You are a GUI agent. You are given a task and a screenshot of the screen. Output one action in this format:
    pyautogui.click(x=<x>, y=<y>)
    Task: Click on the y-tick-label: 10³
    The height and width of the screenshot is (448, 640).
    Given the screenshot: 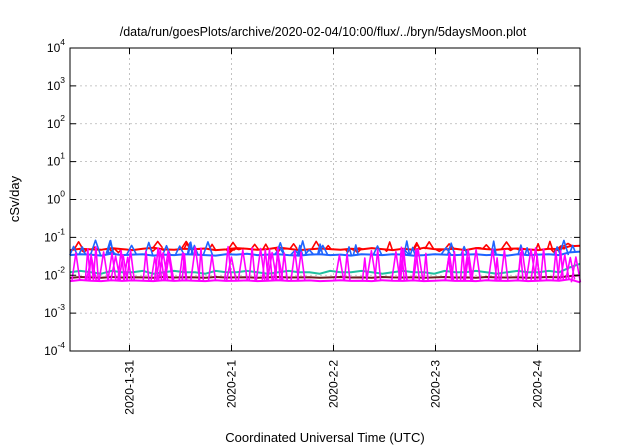 What is the action you would take?
    pyautogui.click(x=56, y=84)
    